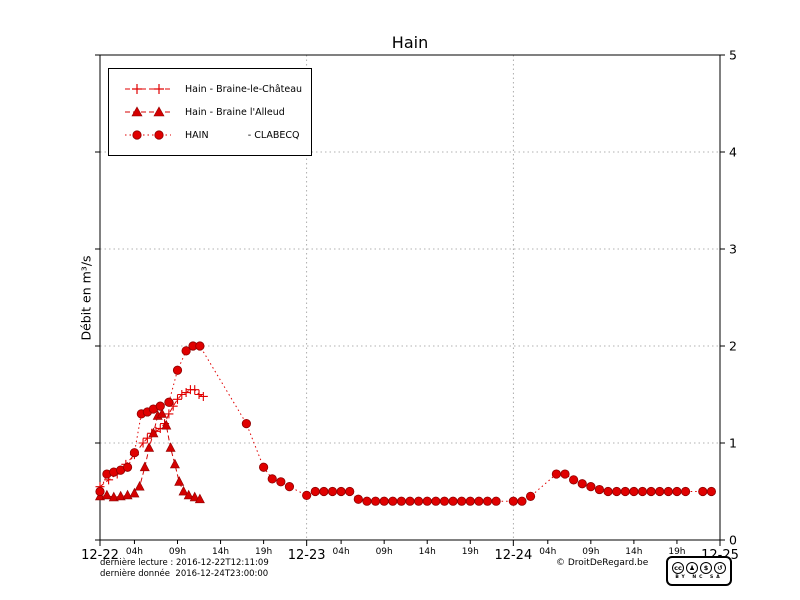  Describe the element at coordinates (100, 555) in the screenshot. I see `x-major-tick-label: 12-22` at that location.